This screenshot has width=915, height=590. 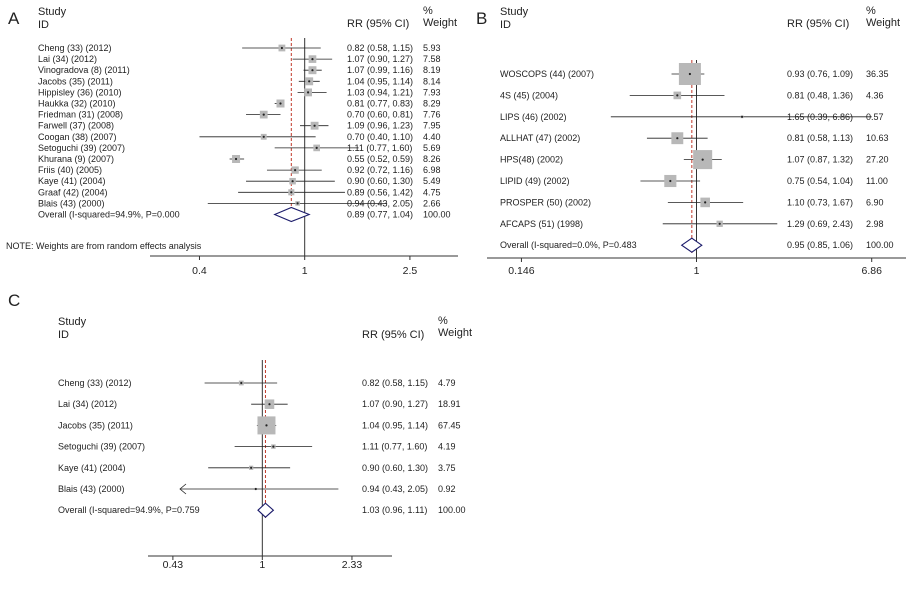 What do you see at coordinates (80, 115) in the screenshot?
I see `study-label: Friedman (31) (2008)` at bounding box center [80, 115].